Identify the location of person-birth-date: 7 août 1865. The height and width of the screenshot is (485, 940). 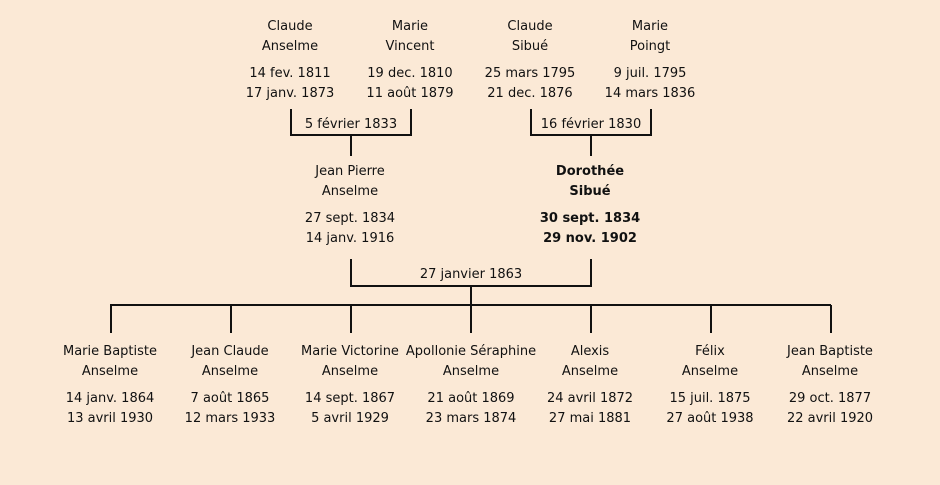
(230, 398).